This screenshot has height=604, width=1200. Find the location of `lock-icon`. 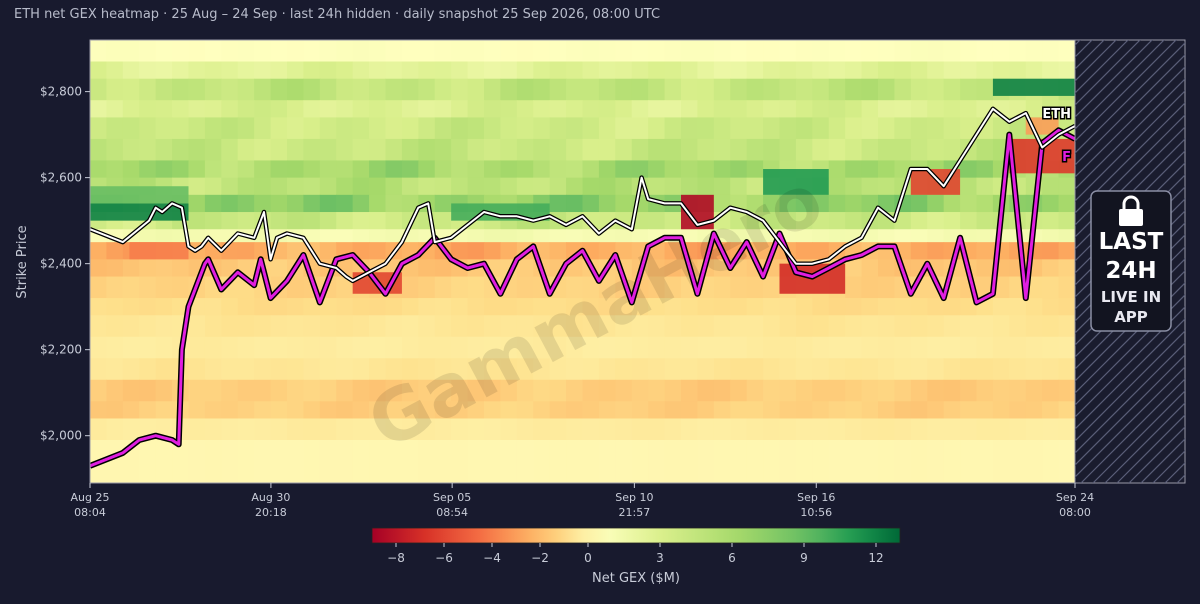

lock-icon is located at coordinates (1131, 210).